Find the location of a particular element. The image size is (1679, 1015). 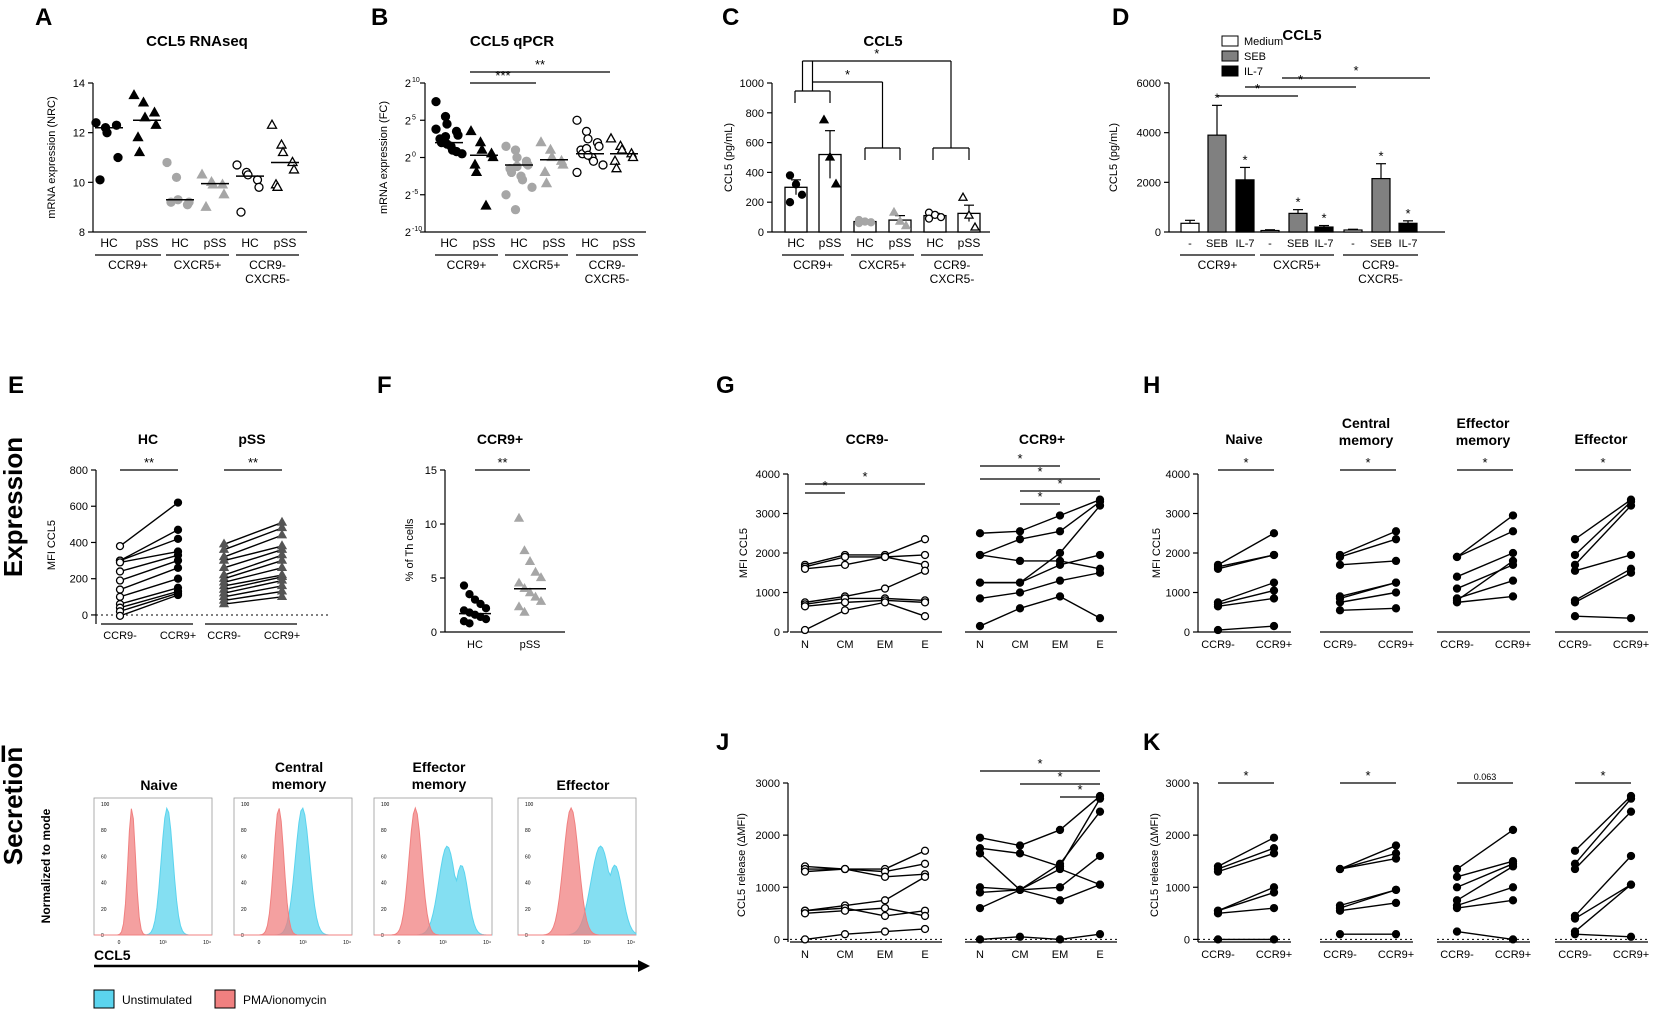

legend-label: Medium is located at coordinates (1263, 42).